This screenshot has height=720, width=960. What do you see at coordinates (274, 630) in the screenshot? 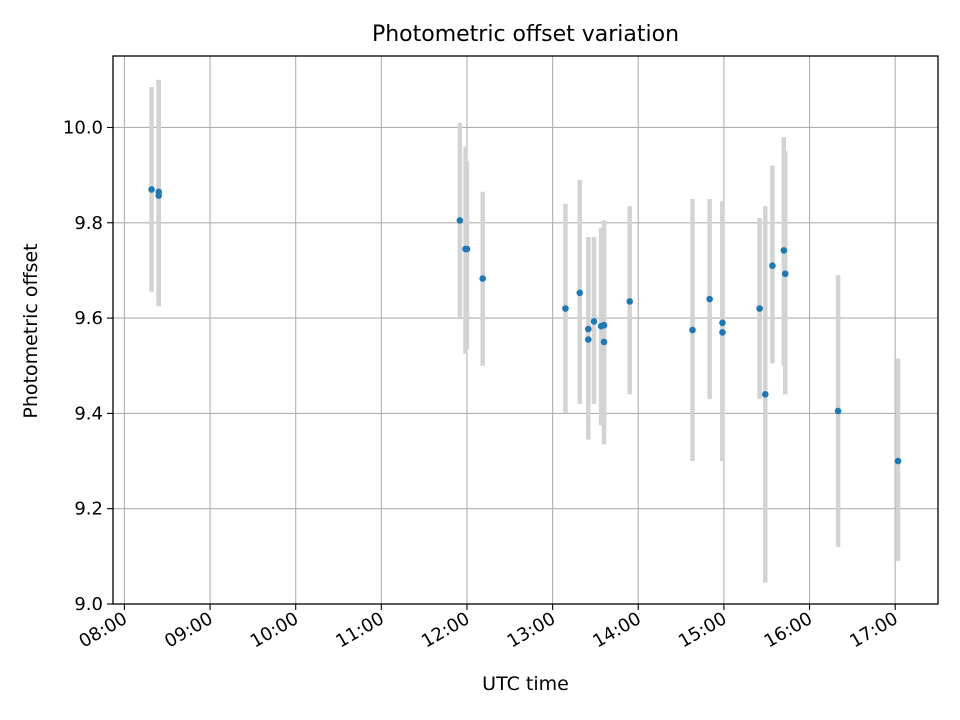
I see `x-tick-label: 10:00` at bounding box center [274, 630].